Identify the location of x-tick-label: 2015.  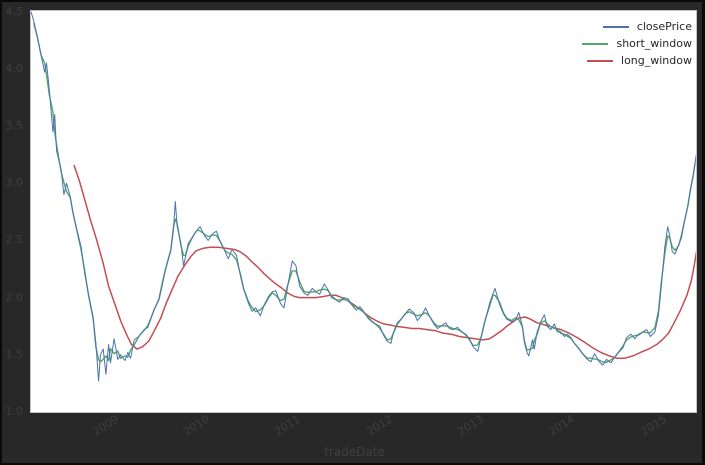
(653, 425).